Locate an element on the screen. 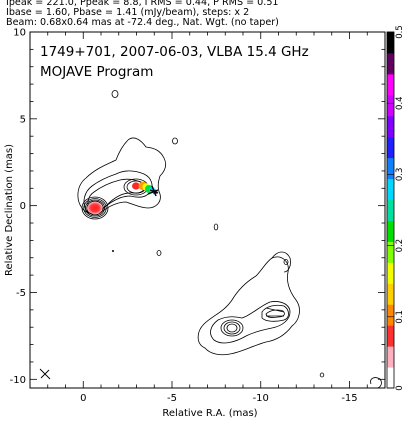 The image size is (409, 424). contour-lobe-outer is located at coordinates (248, 306).